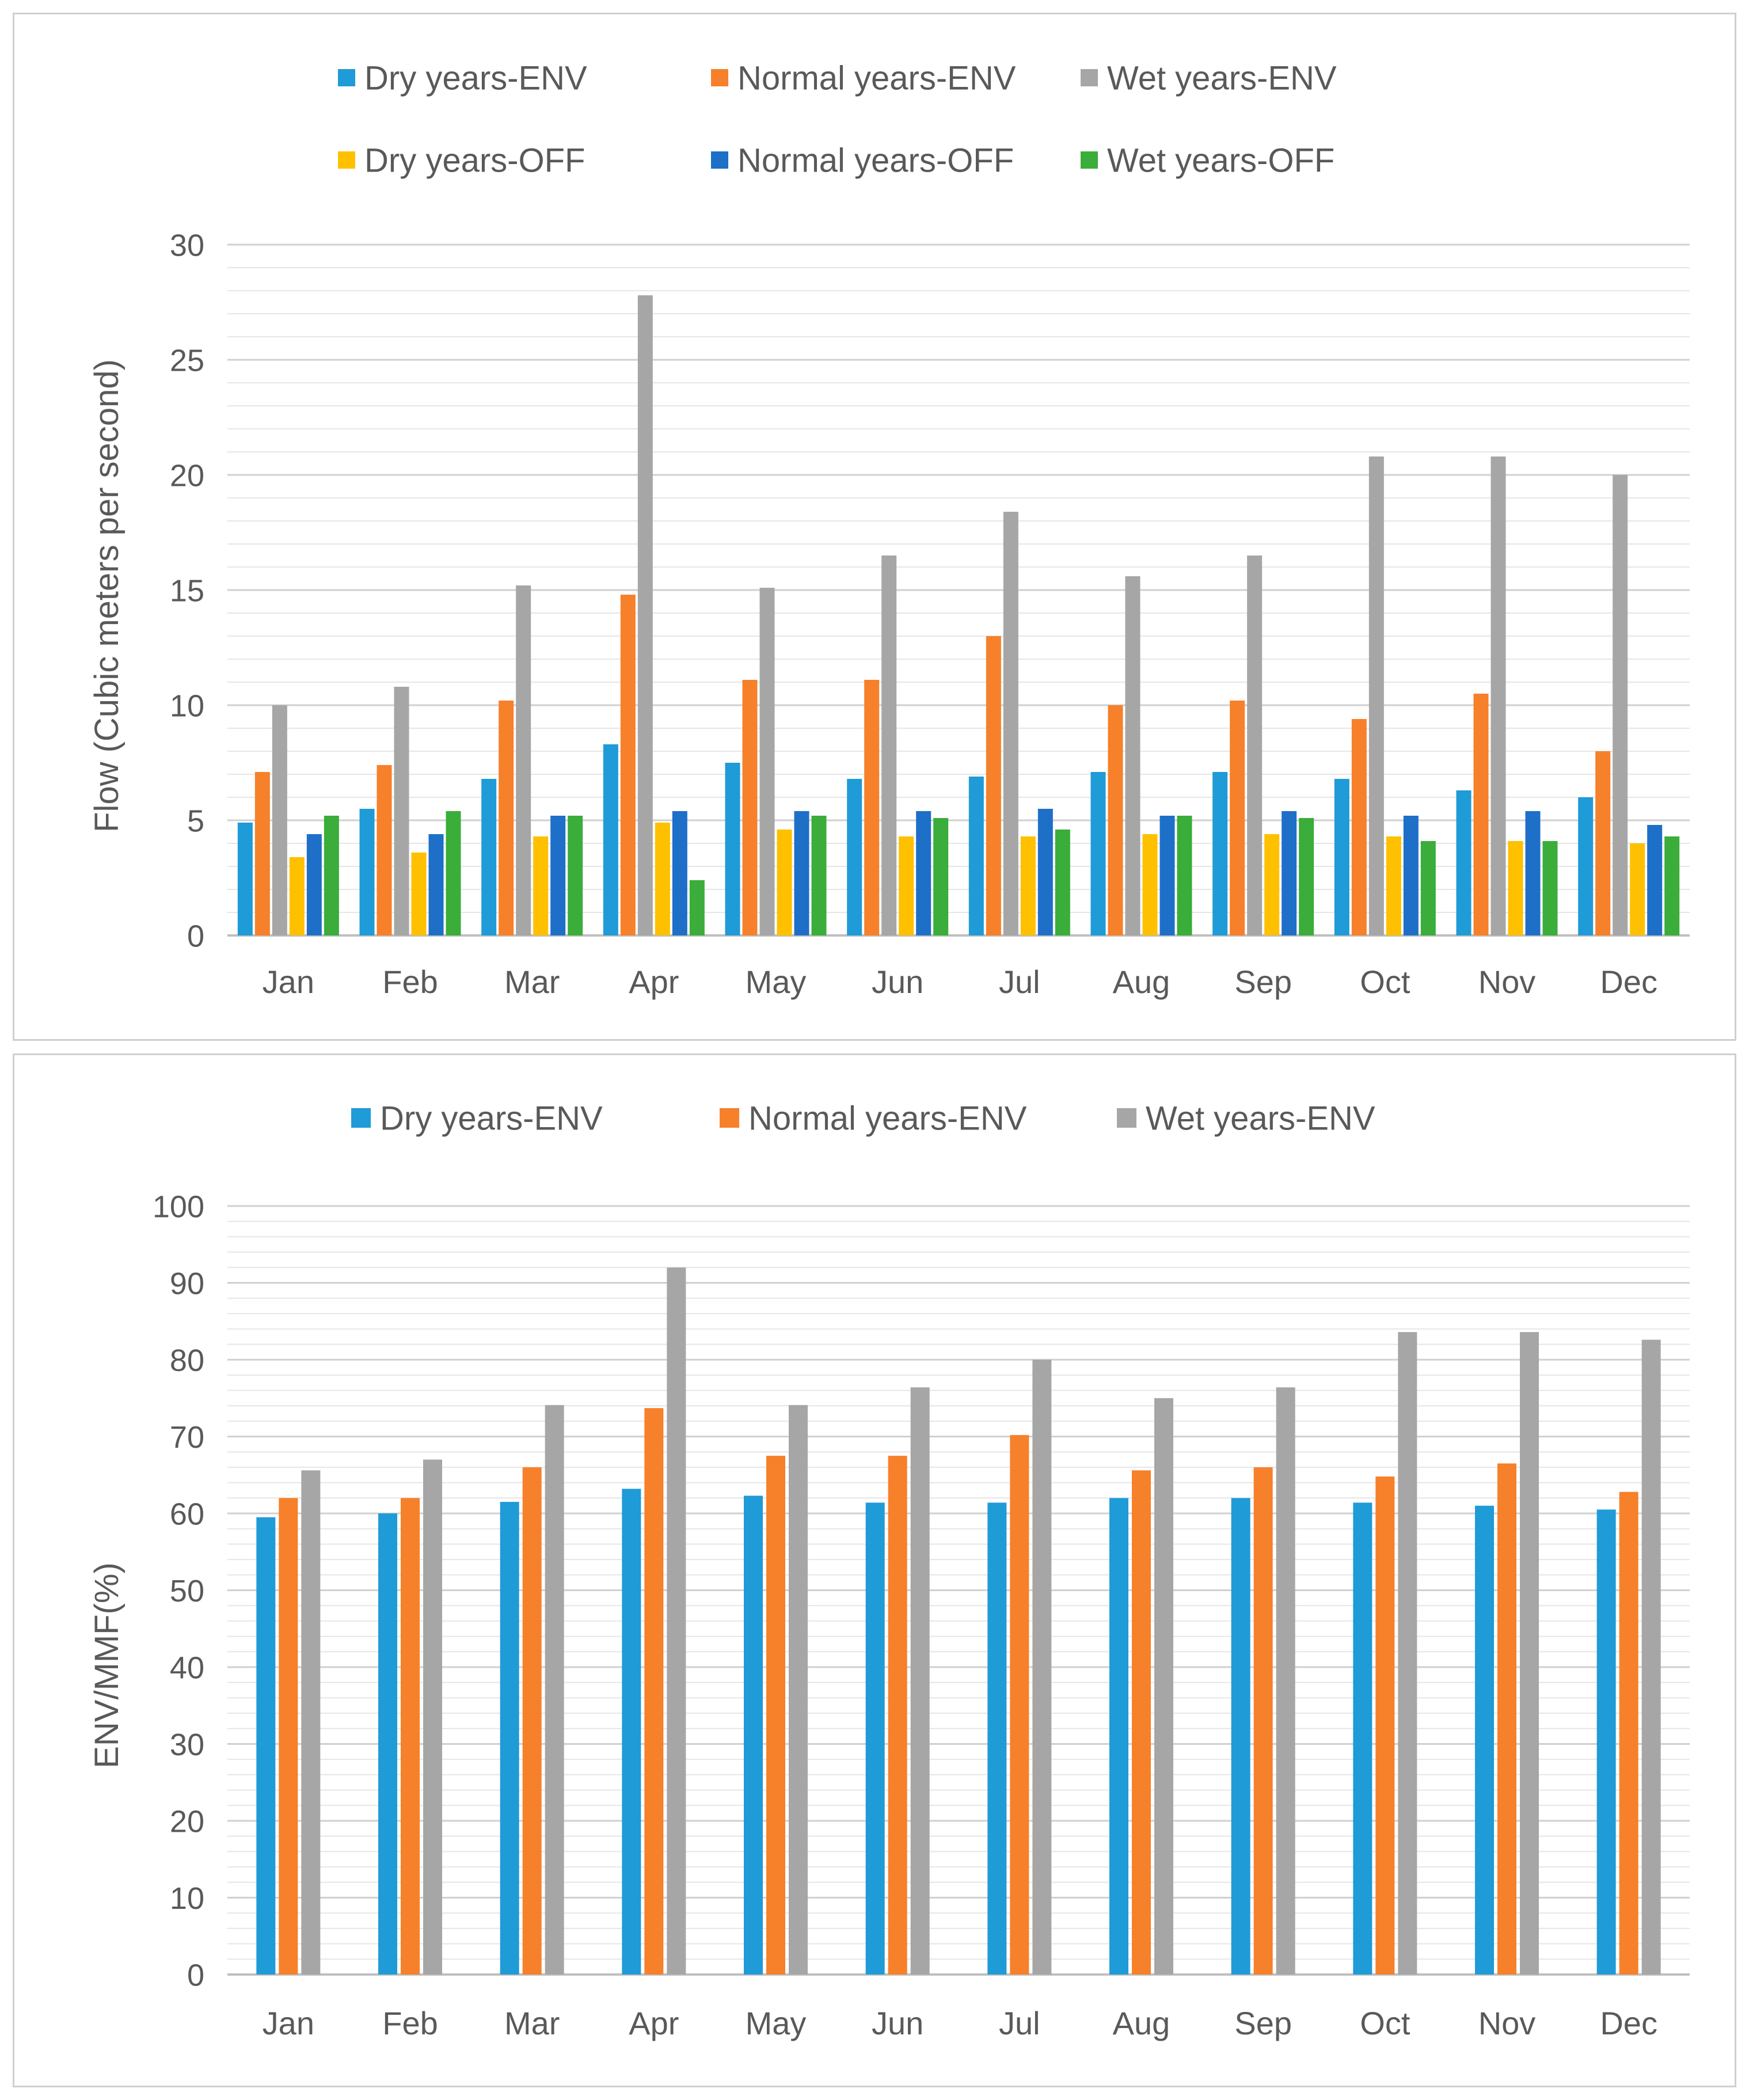  What do you see at coordinates (1628, 982) in the screenshot?
I see `x-tick-label: Dec` at bounding box center [1628, 982].